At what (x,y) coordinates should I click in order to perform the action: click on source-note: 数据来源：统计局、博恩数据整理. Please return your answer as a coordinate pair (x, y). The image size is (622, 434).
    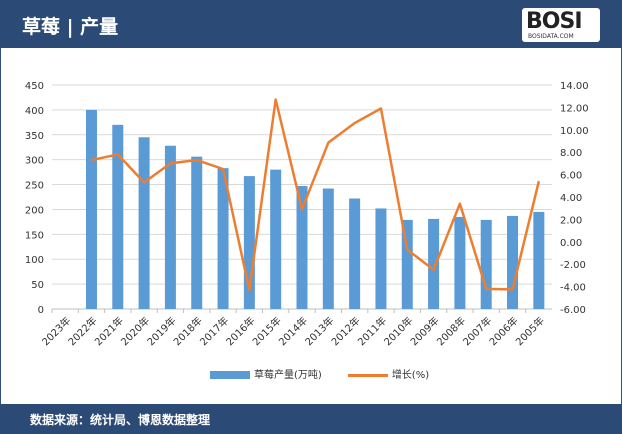
    Looking at the image, I should click on (120, 420).